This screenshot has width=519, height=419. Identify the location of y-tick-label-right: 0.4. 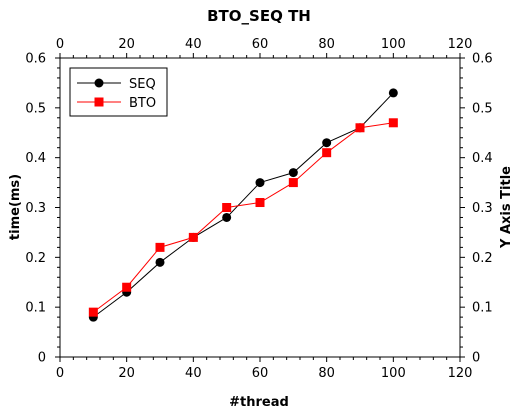
(482, 158).